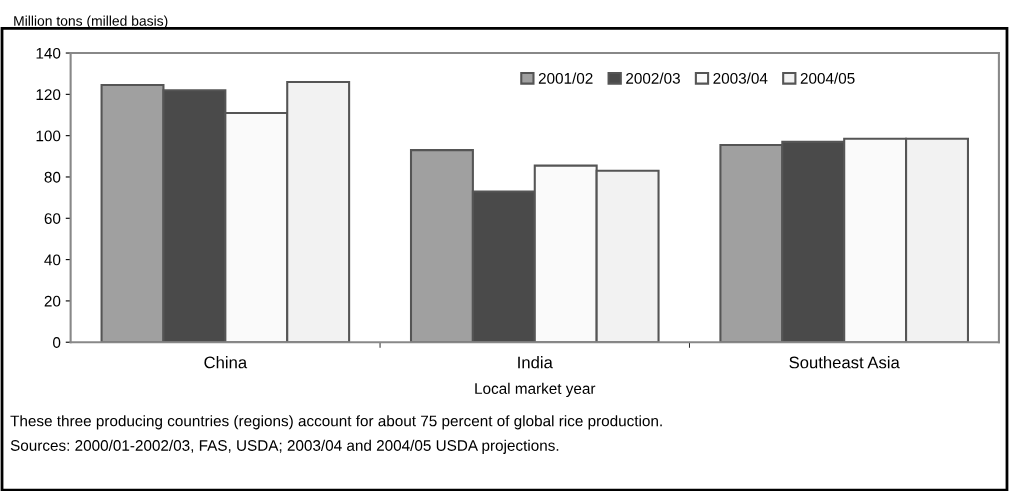  Describe the element at coordinates (52, 301) in the screenshot. I see `y-tick-label: 20` at that location.